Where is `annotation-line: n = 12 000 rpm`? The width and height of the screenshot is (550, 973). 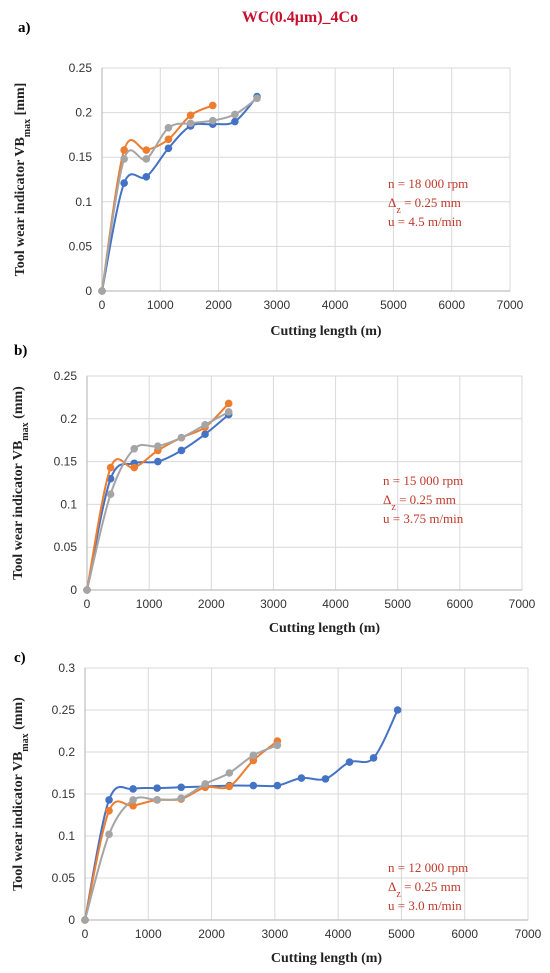 annotation-line: n = 12 000 rpm is located at coordinates (428, 867).